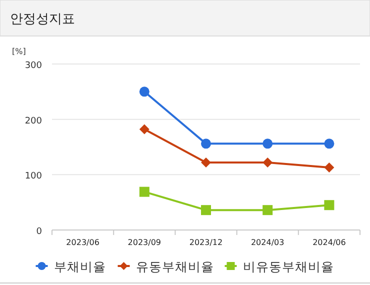  What do you see at coordinates (329, 242) in the screenshot?
I see `x-tick-label: 2024/06` at bounding box center [329, 242].